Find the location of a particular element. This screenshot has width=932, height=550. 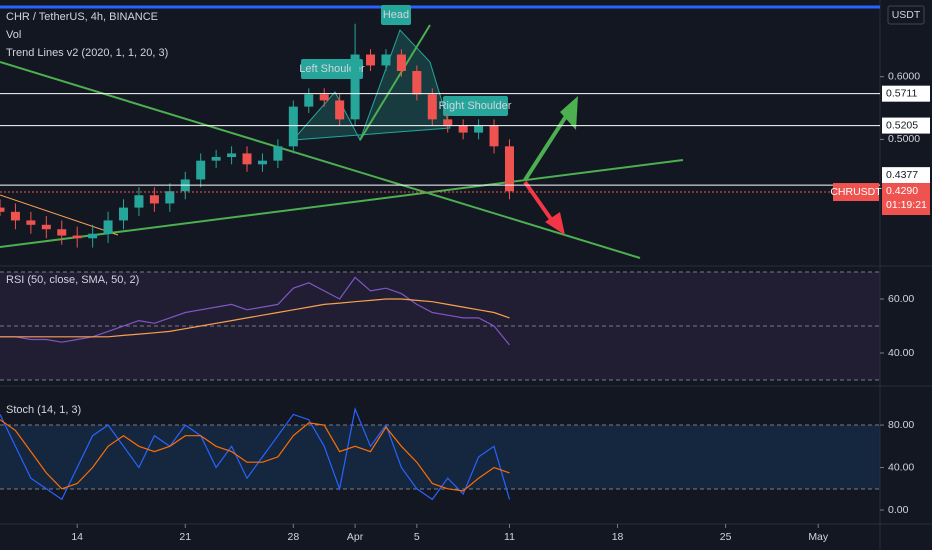

y-tick-label: 60.00 is located at coordinates (901, 299).